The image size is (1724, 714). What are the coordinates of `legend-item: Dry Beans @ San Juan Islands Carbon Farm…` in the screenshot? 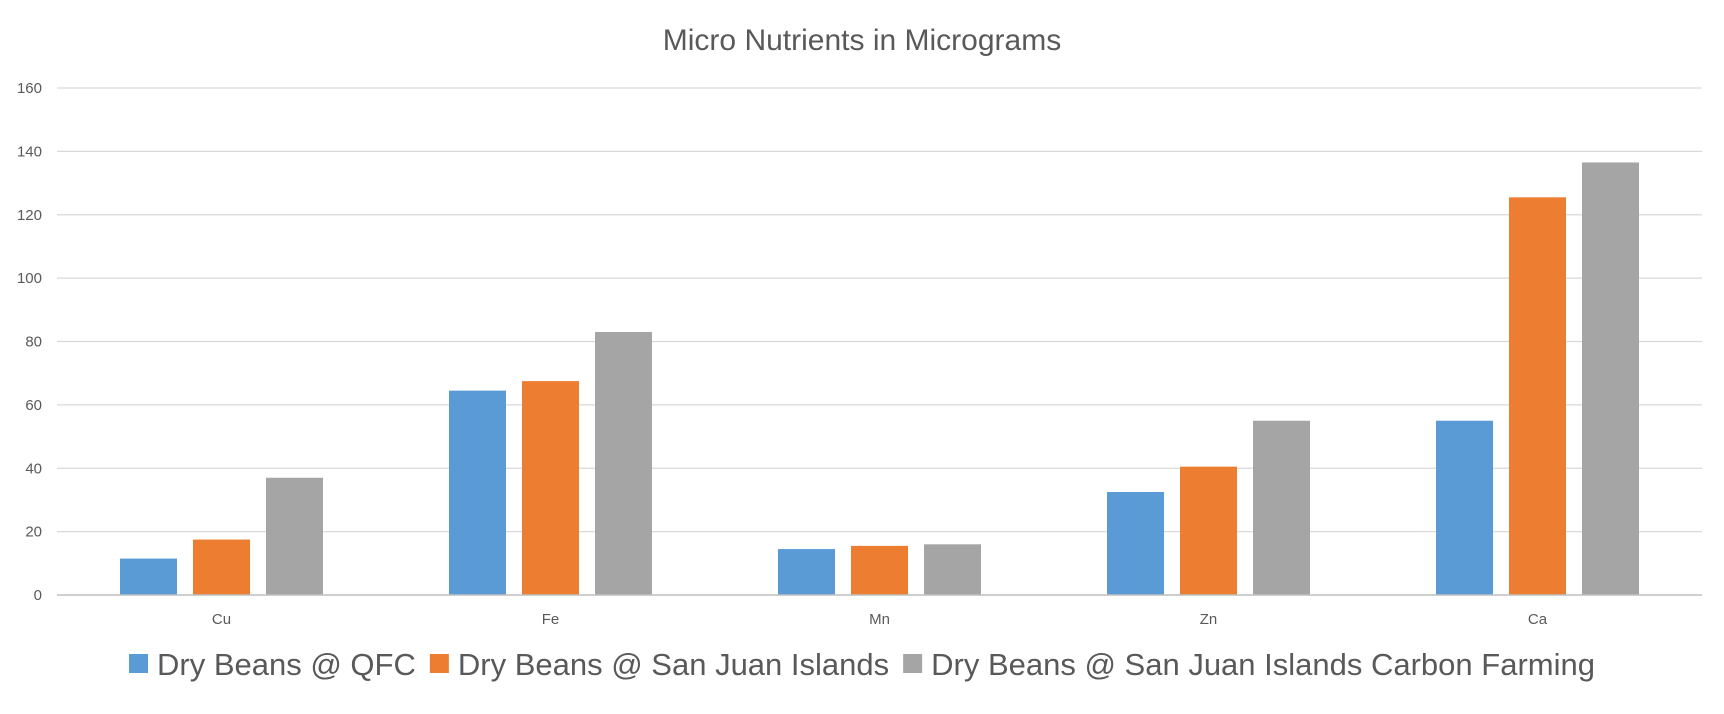 It's located at (1249, 664).